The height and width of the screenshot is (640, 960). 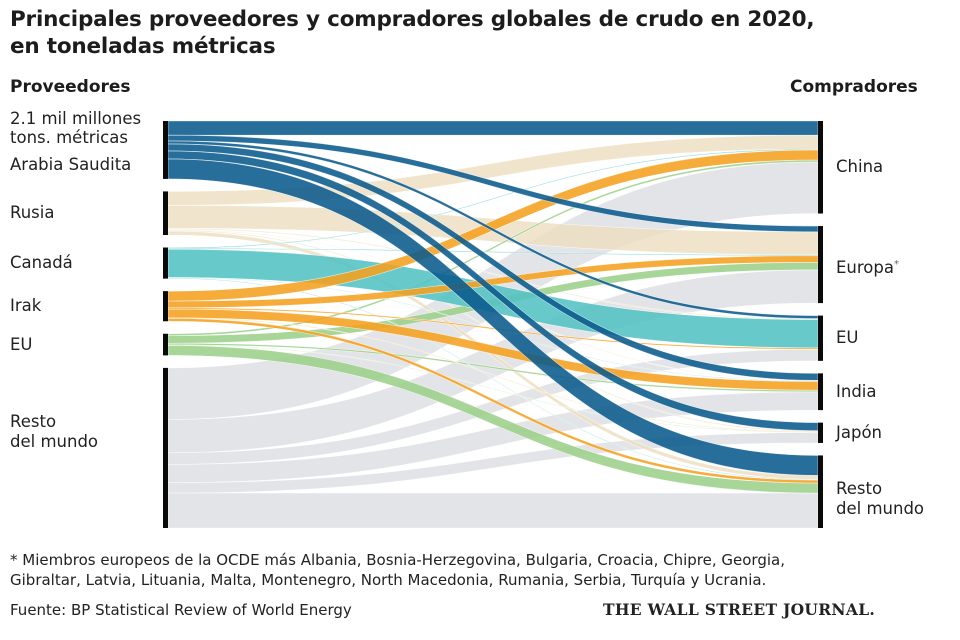 What do you see at coordinates (847, 338) in the screenshot?
I see `target-label-eu: EU` at bounding box center [847, 338].